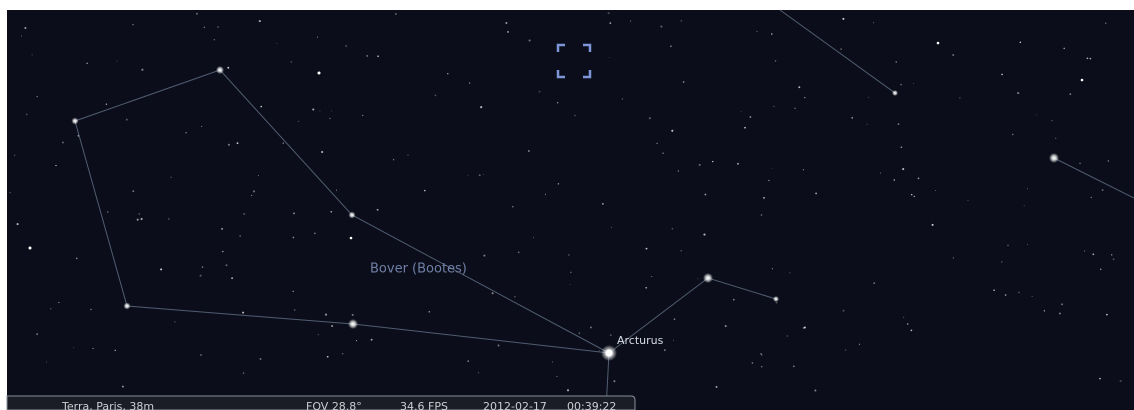  I want to click on fps: 34.6 FPS, so click(424, 405).